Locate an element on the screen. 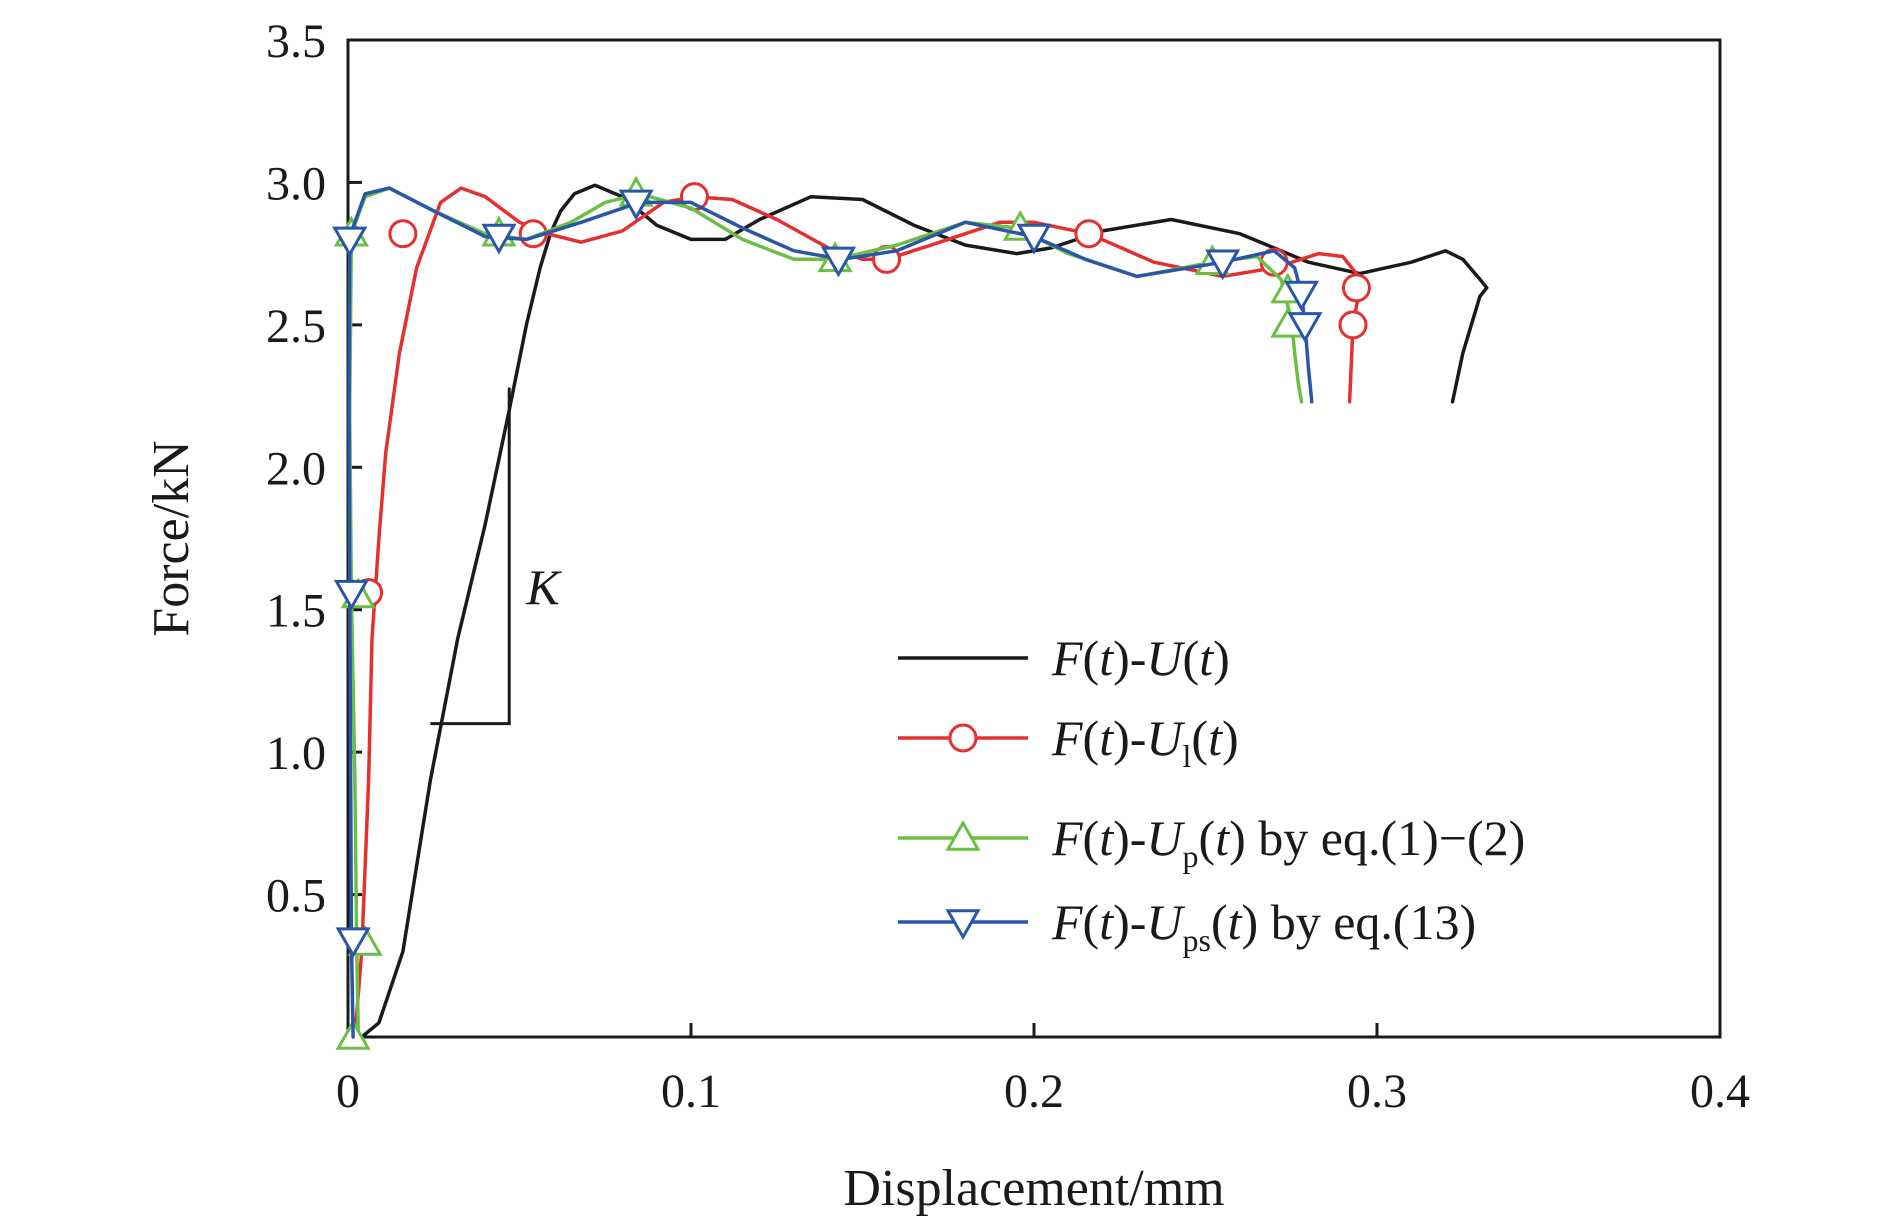 The width and height of the screenshot is (1890, 1228). k-slope-triangle is located at coordinates (470, 556).